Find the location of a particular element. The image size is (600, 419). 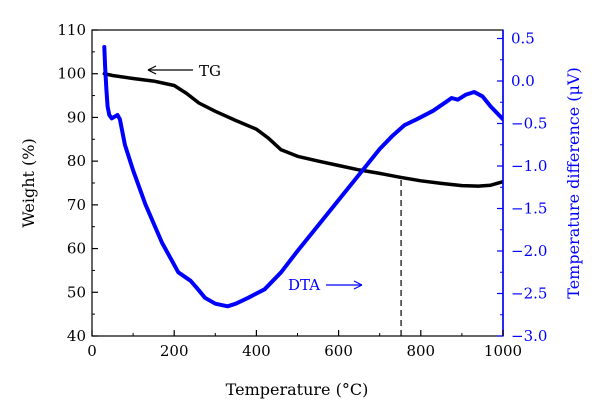

y-left-tick-label: 40 is located at coordinates (76, 336).